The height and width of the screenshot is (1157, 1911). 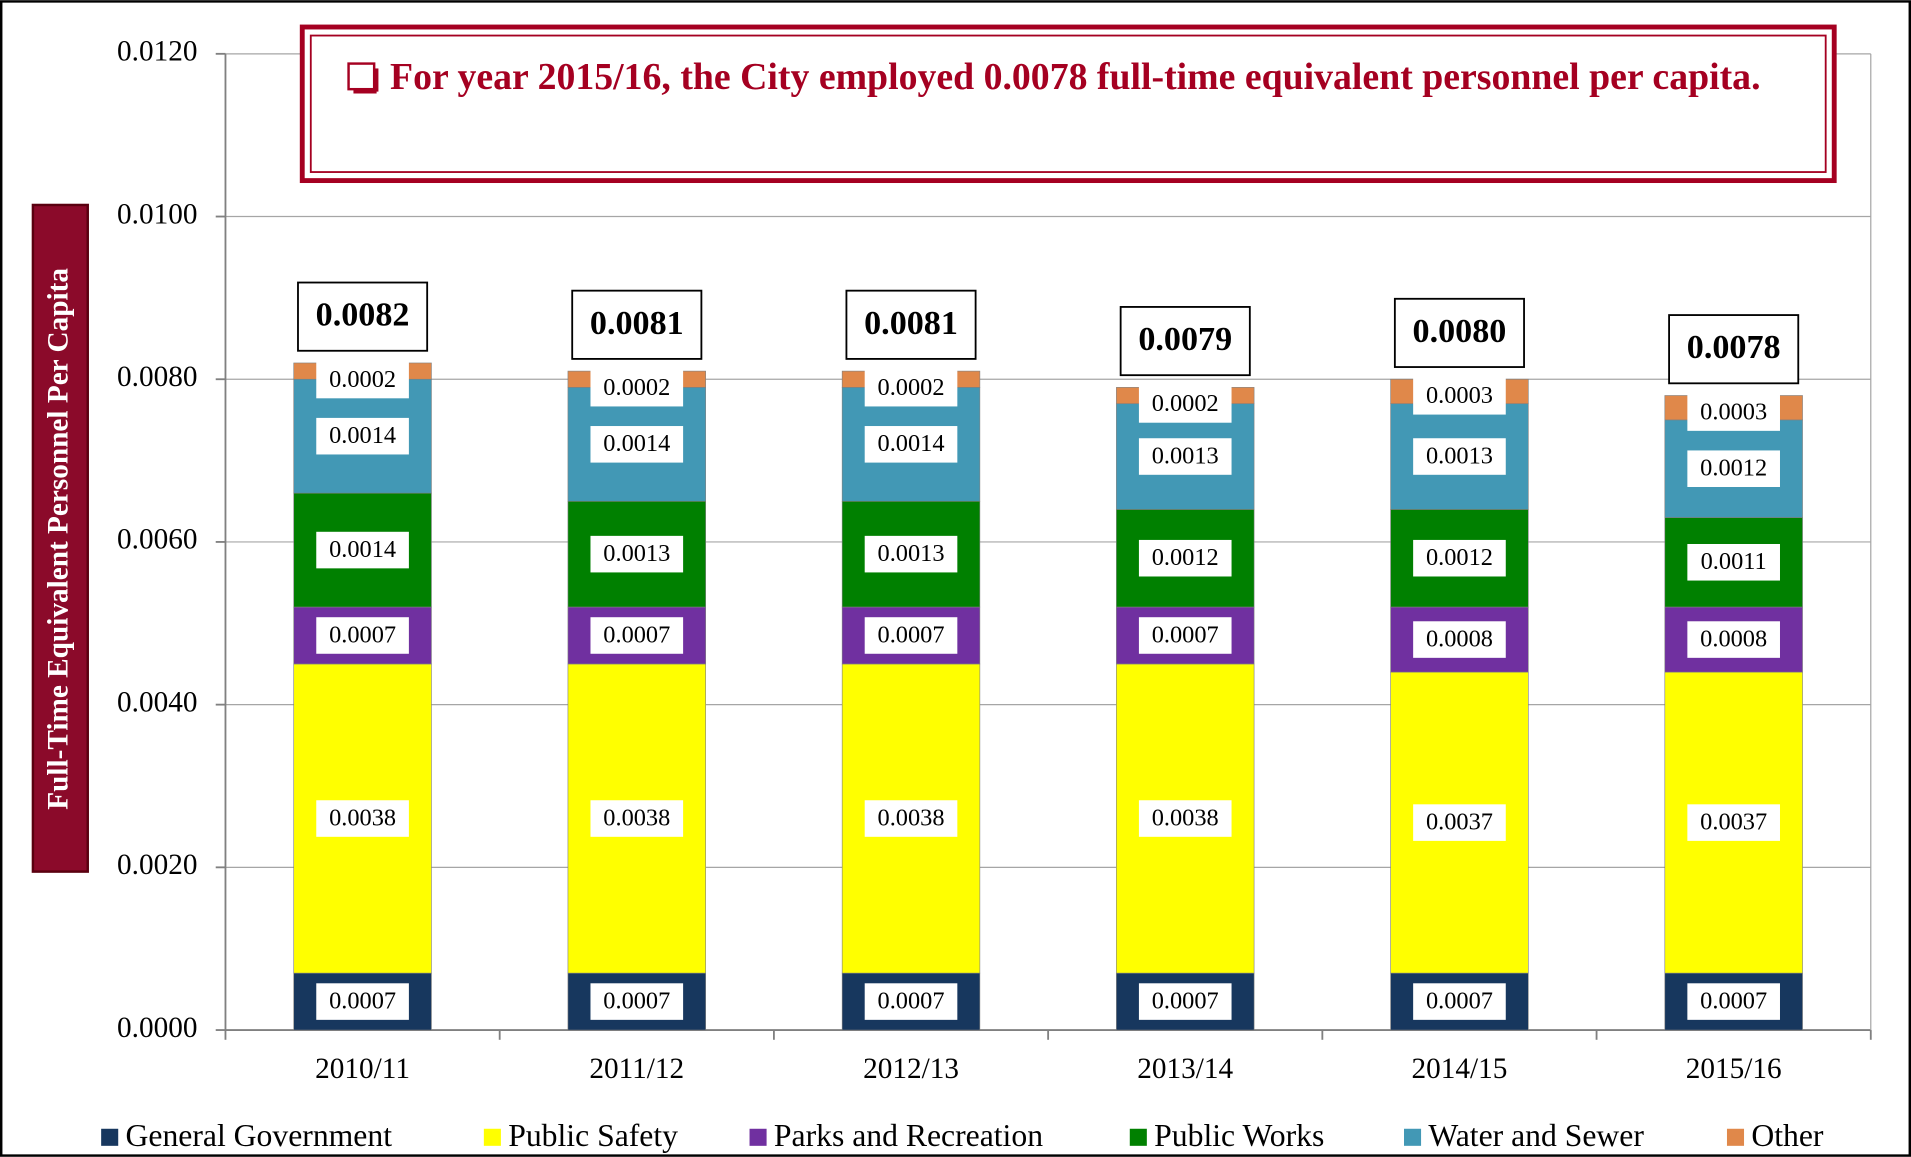 I want to click on y-axis-label-box, so click(x=60, y=538).